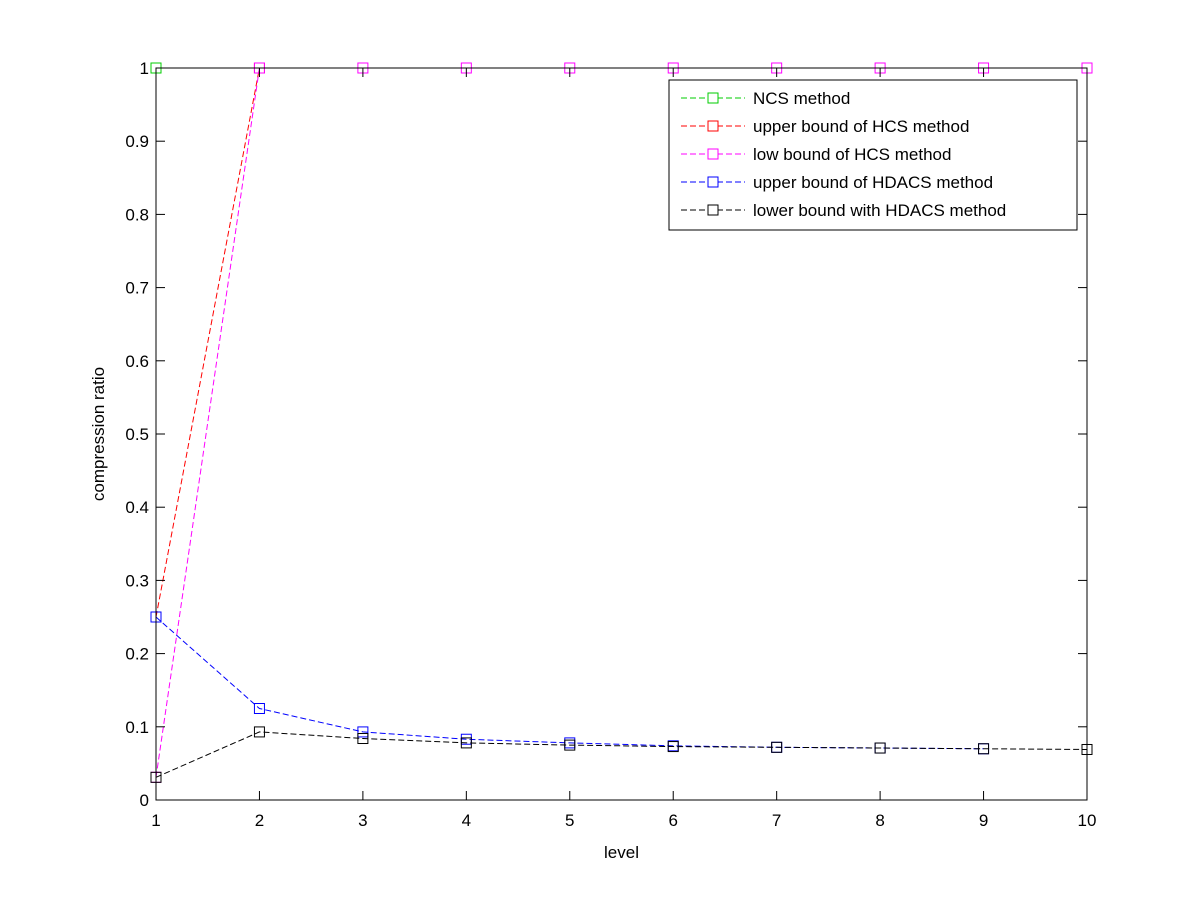 The image size is (1200, 900). I want to click on legend-entry-low-bound-of-hcs-method: low bound of HCS method, so click(816, 154).